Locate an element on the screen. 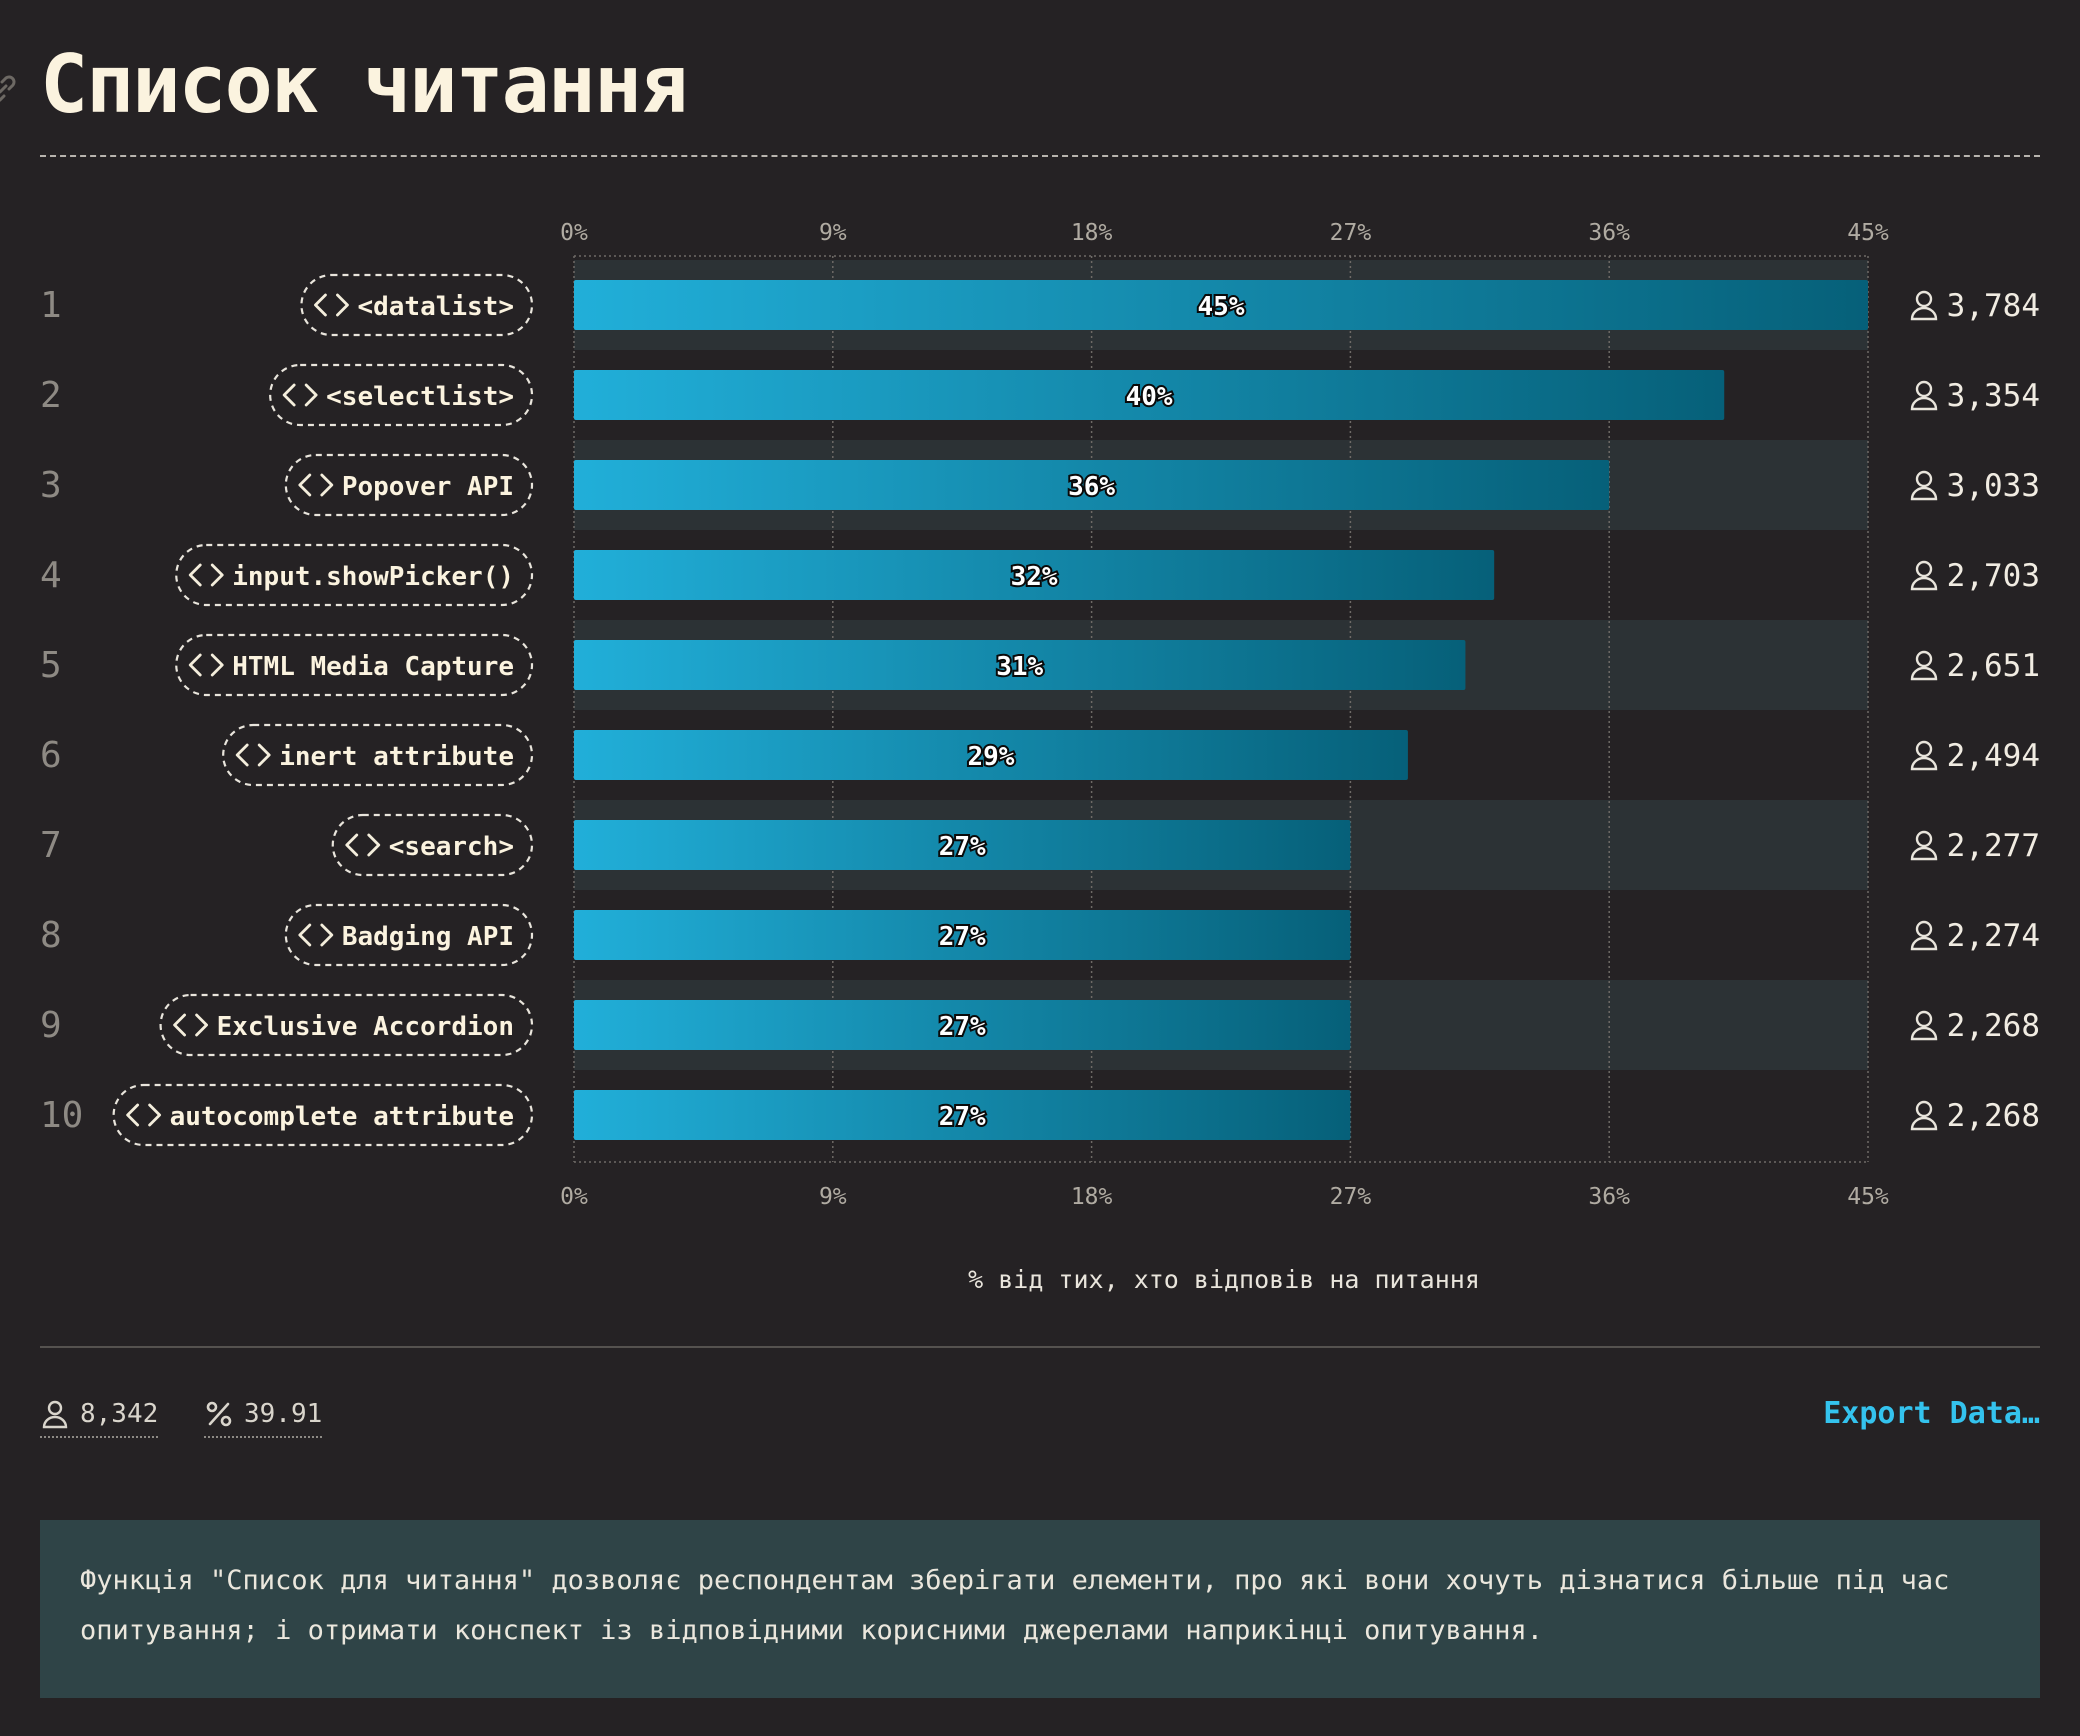 The height and width of the screenshot is (1736, 2080). bar-value-label: 45% is located at coordinates (1221, 307).